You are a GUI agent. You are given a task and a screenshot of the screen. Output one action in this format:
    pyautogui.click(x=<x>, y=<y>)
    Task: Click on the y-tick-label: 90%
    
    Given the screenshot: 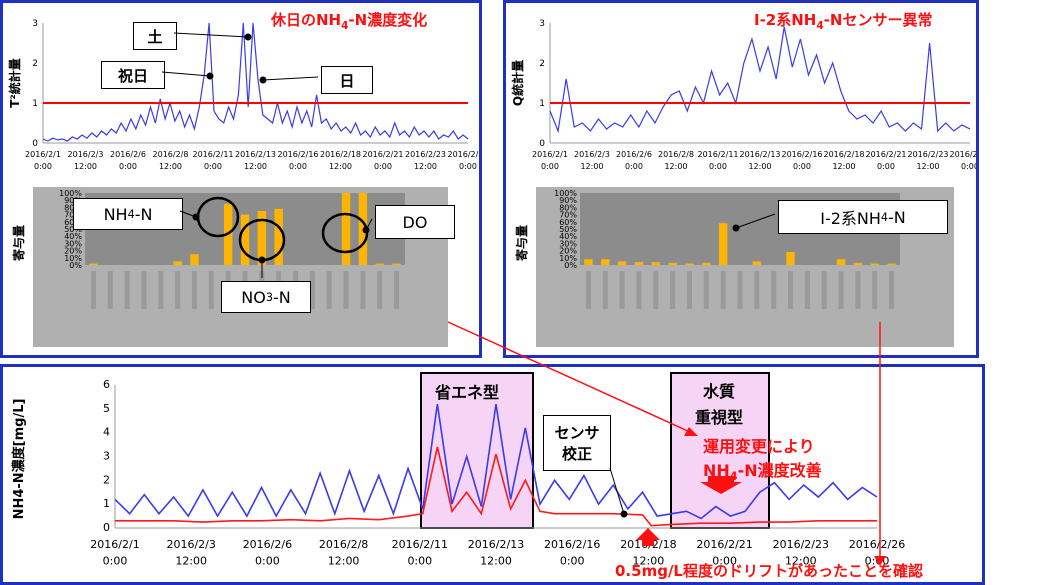 What is the action you would take?
    pyautogui.click(x=568, y=200)
    